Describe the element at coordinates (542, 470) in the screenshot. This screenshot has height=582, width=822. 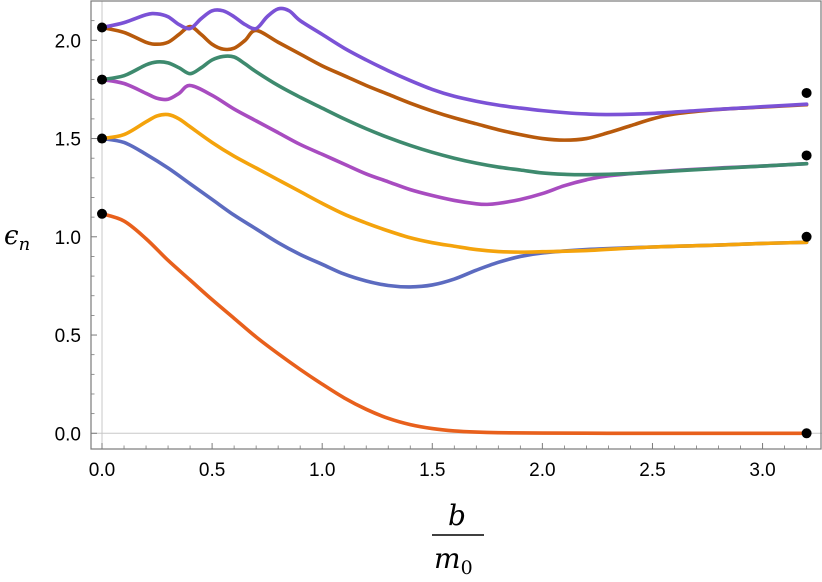
I see `x-tick-label: 2.0` at that location.